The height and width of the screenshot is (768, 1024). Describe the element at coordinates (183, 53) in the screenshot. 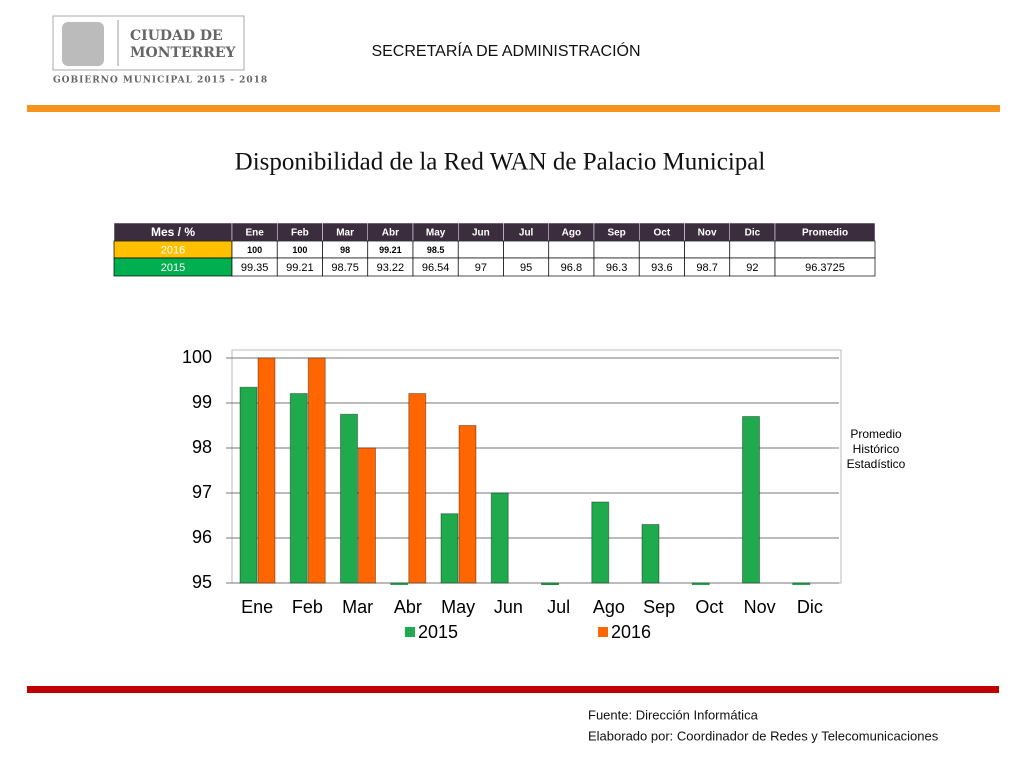

I see `logo-text: MONTERREY` at that location.